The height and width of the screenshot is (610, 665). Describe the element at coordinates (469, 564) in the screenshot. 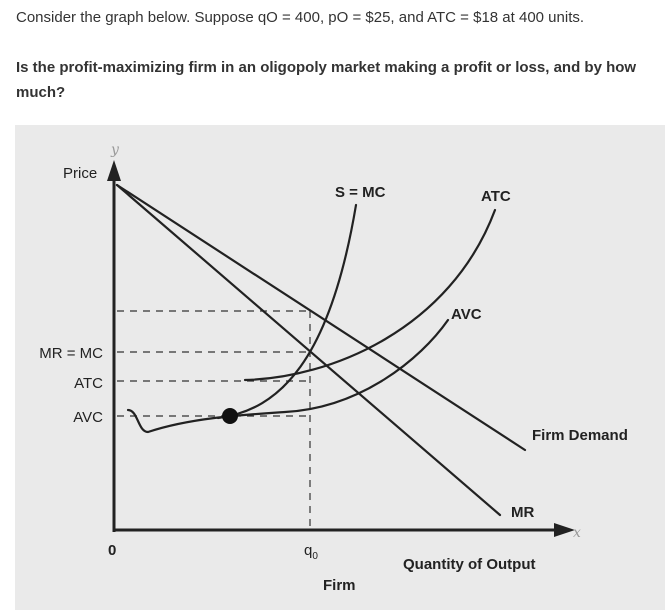

I see `x-axis-label: Quantity of Output` at that location.